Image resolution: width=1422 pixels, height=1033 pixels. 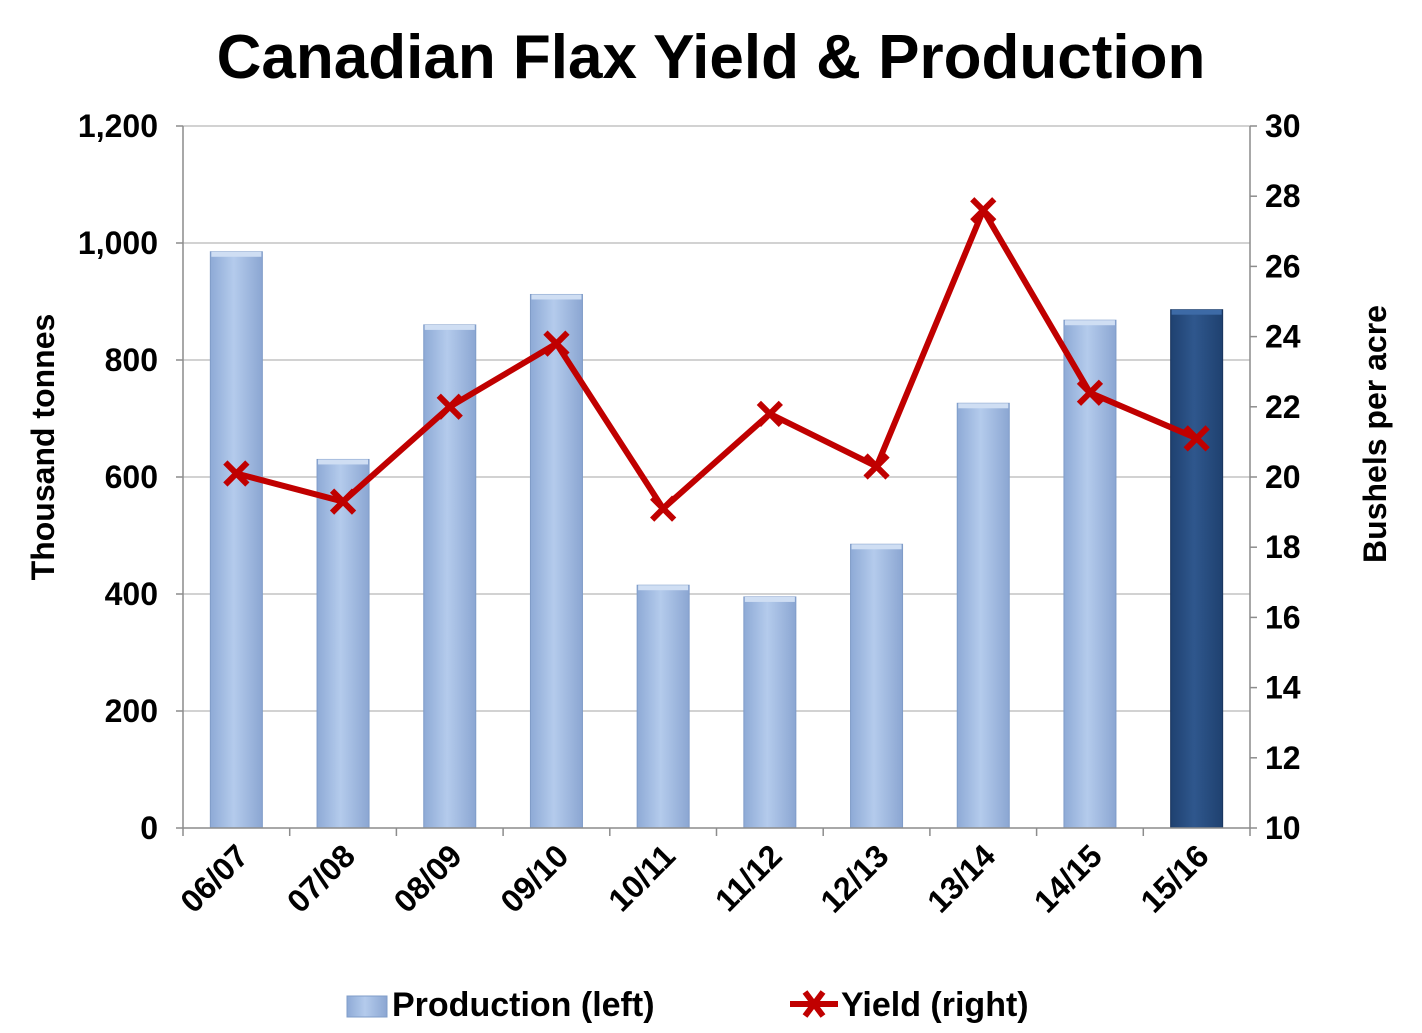 I want to click on y2-tick-label: 18, so click(x=1283, y=547).